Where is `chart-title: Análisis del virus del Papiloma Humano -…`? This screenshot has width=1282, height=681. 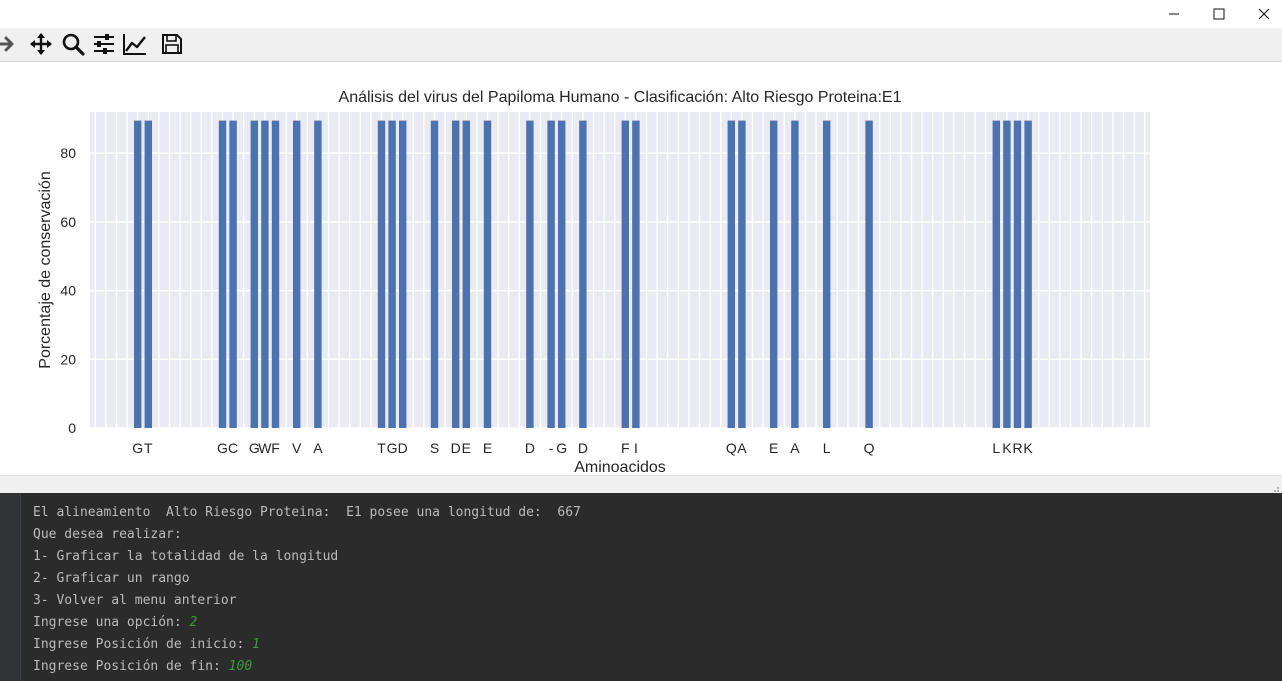 chart-title: Análisis del virus del Papiloma Humano -… is located at coordinates (620, 97).